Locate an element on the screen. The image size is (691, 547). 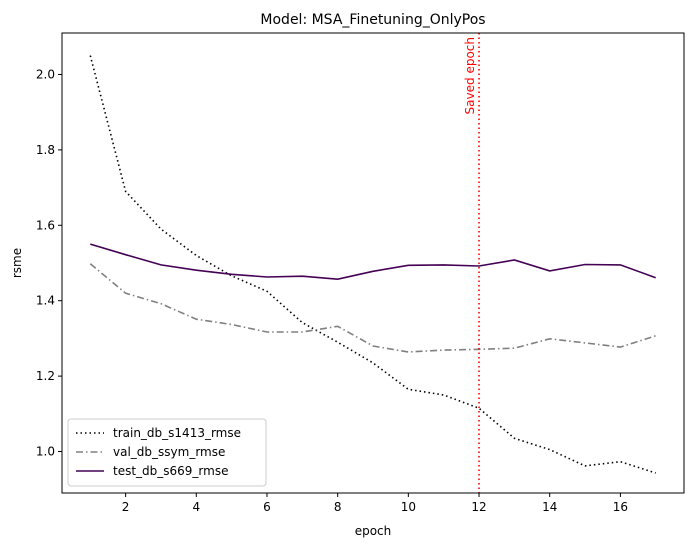
legend-label: train_db_s1413_rmse is located at coordinates (177, 433).